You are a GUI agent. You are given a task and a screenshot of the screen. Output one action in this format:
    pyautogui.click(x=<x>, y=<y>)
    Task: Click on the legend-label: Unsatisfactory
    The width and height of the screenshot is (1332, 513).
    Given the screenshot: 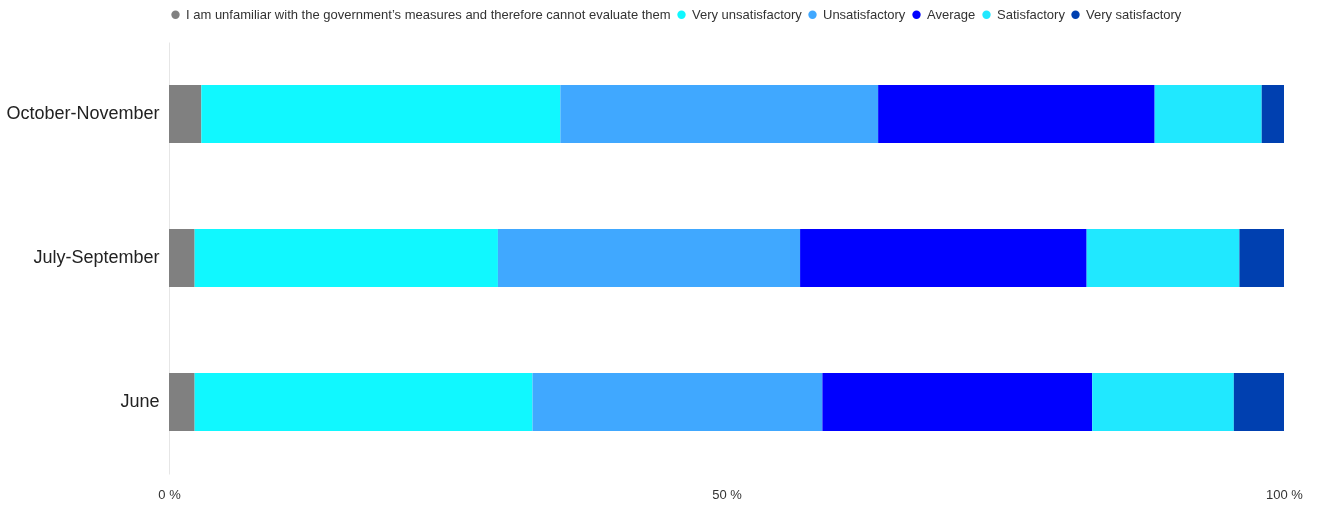 What is the action you would take?
    pyautogui.click(x=864, y=14)
    